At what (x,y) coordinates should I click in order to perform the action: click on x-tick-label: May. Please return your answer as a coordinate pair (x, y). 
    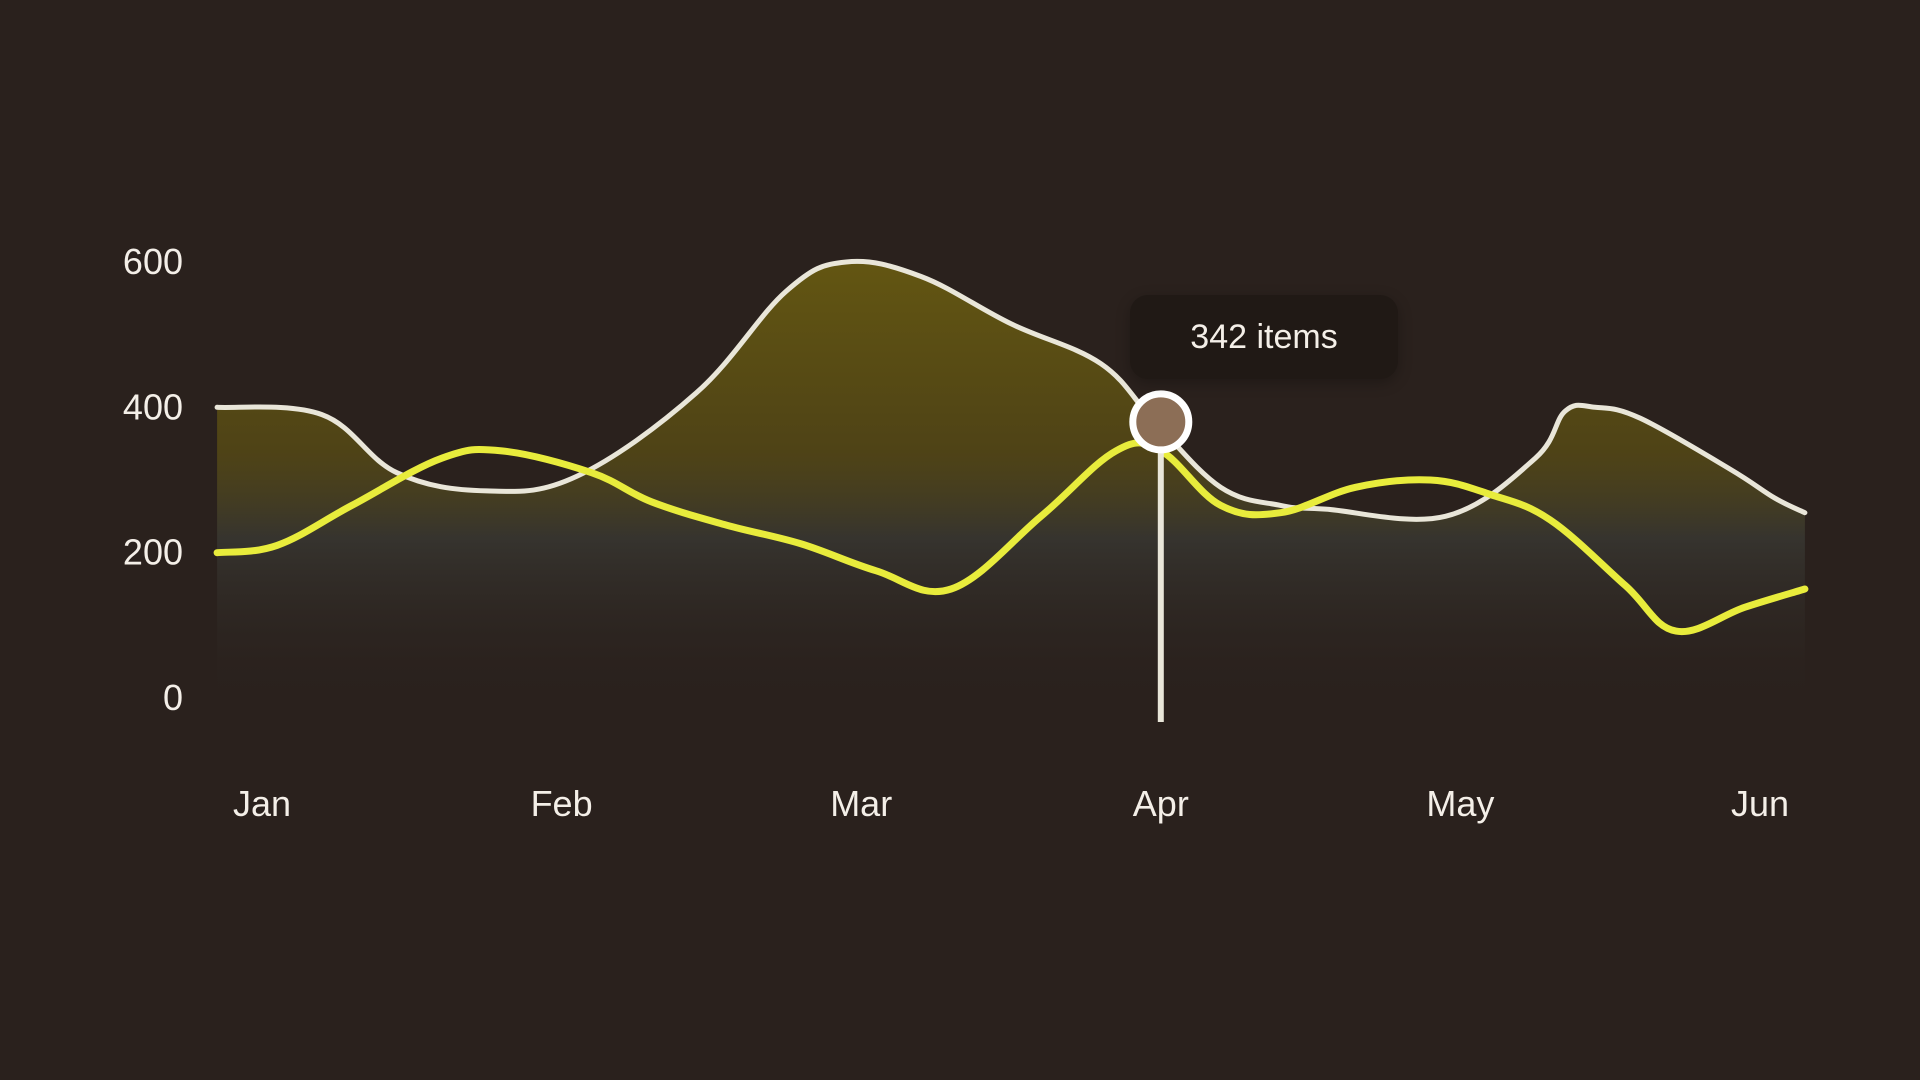
    Looking at the image, I should click on (1460, 803).